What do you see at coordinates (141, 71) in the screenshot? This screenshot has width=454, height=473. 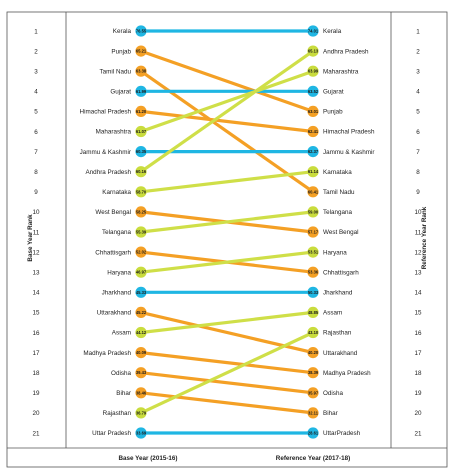 I see `base-score-label: 63.38` at bounding box center [141, 71].